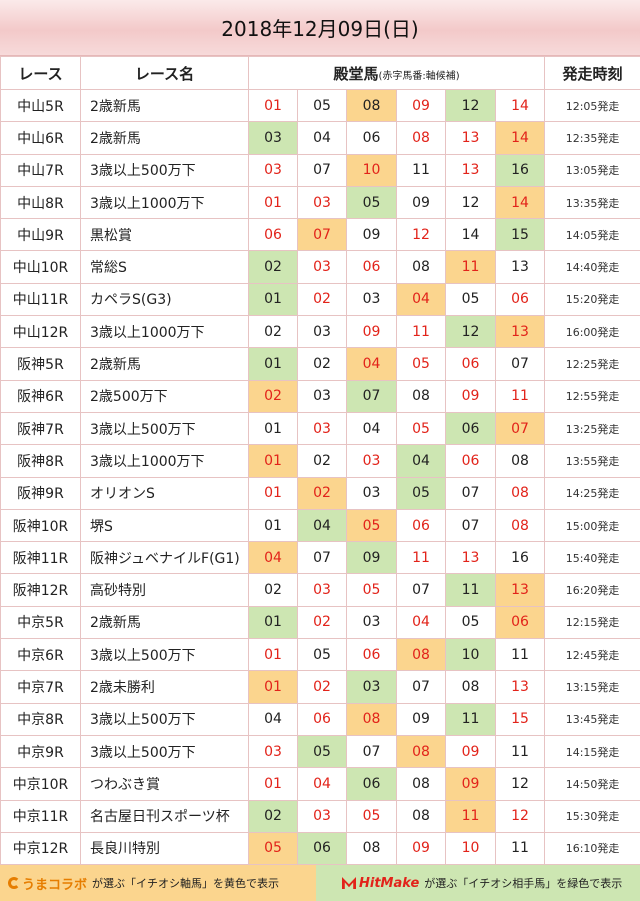 This screenshot has width=640, height=901. I want to click on table-row: 中山8R 3歳以上1000万下 01 03 05 09 12 14 13:35発走, so click(320, 202).